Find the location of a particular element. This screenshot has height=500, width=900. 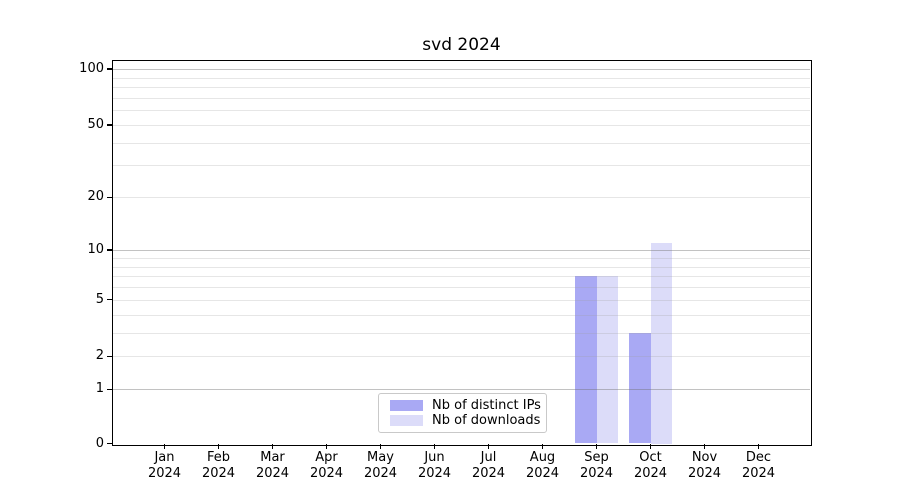

y-tick-label: 20 is located at coordinates (95, 197).